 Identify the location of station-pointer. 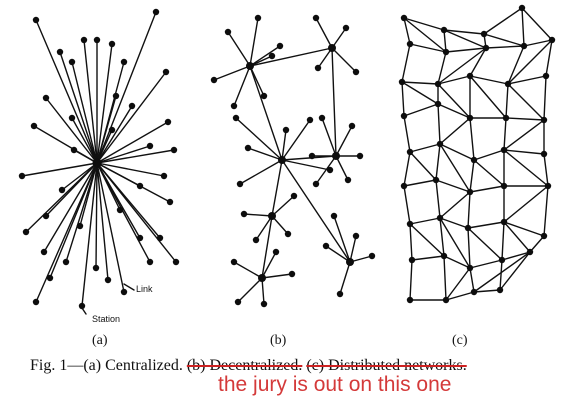
(84, 311).